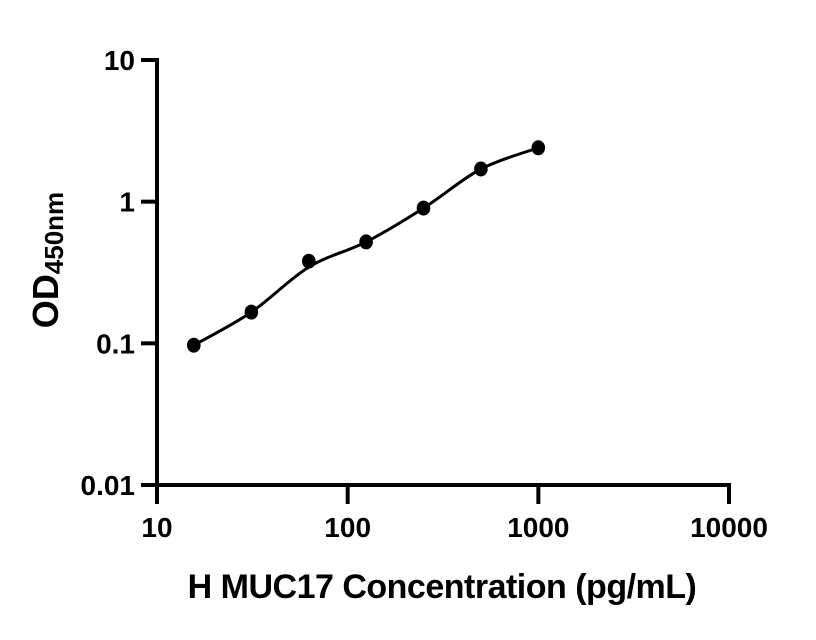 This screenshot has height=640, width=816. I want to click on x-tick-label: 100, so click(347, 527).